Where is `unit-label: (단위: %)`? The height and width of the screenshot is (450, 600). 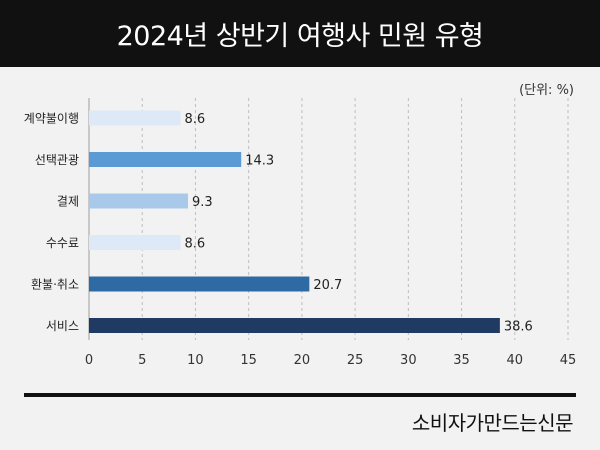 unit-label: (단위: %) is located at coordinates (546, 90).